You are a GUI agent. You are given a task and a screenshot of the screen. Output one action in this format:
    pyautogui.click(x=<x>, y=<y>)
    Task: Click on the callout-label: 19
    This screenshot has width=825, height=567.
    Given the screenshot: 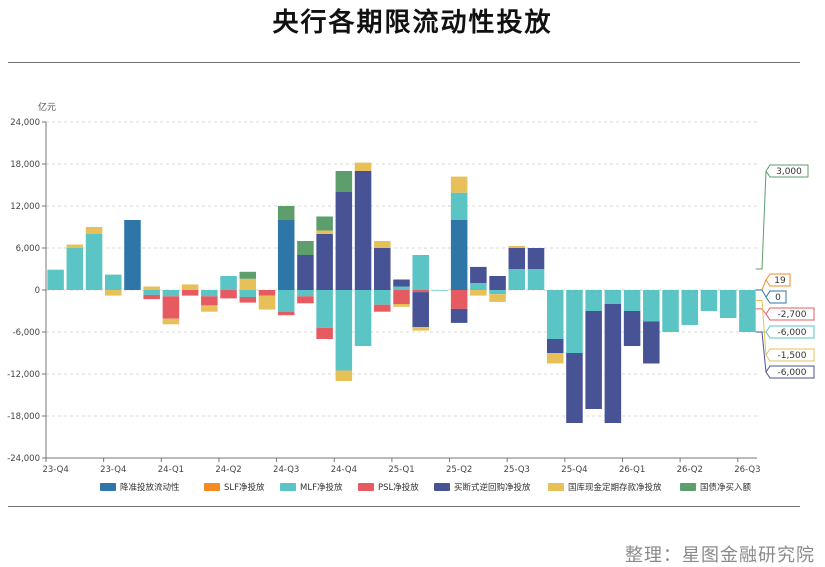 What is the action you would take?
    pyautogui.click(x=780, y=281)
    